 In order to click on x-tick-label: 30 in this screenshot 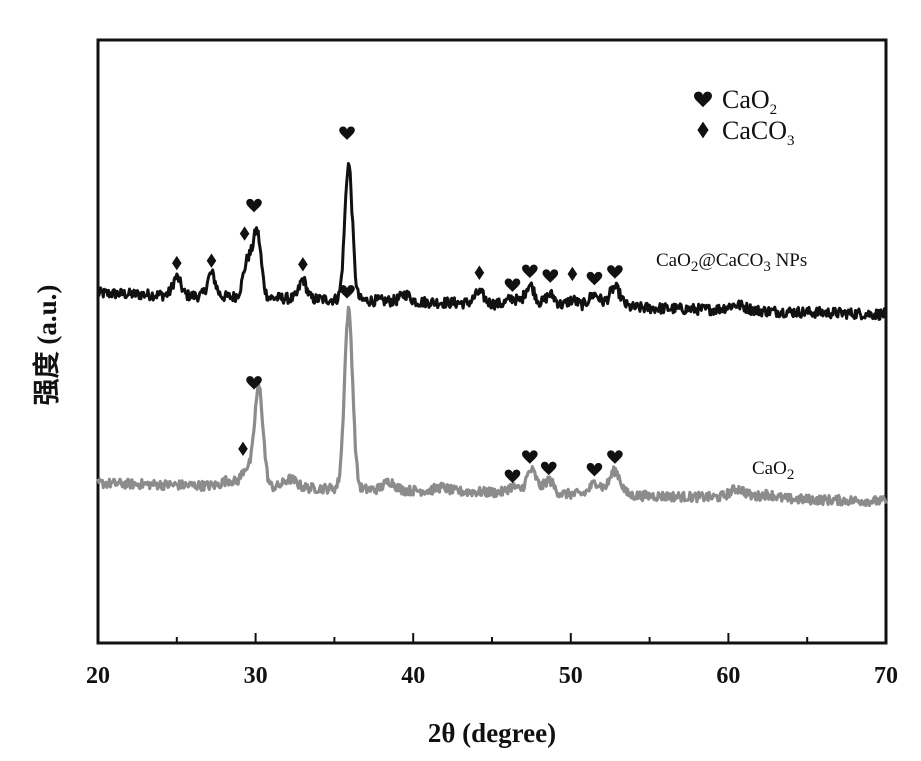, I will do `click(256, 676)`.